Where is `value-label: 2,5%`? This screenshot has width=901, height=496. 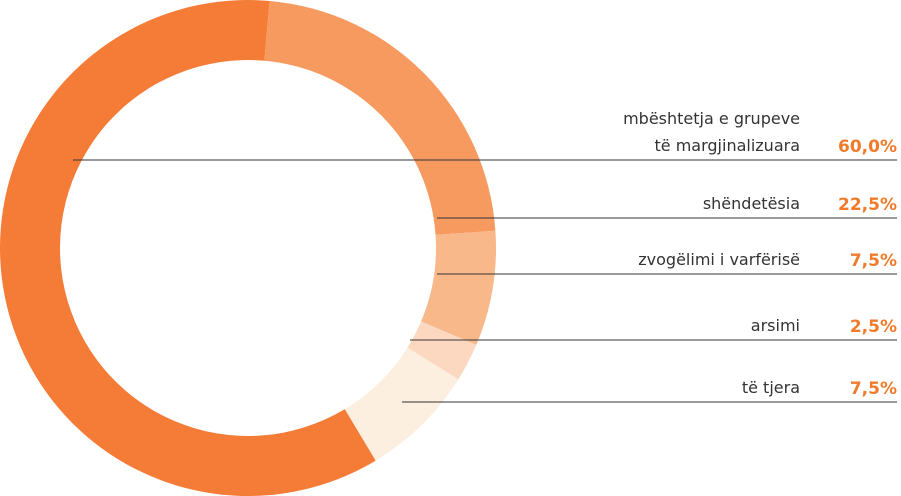
value-label: 2,5% is located at coordinates (873, 327).